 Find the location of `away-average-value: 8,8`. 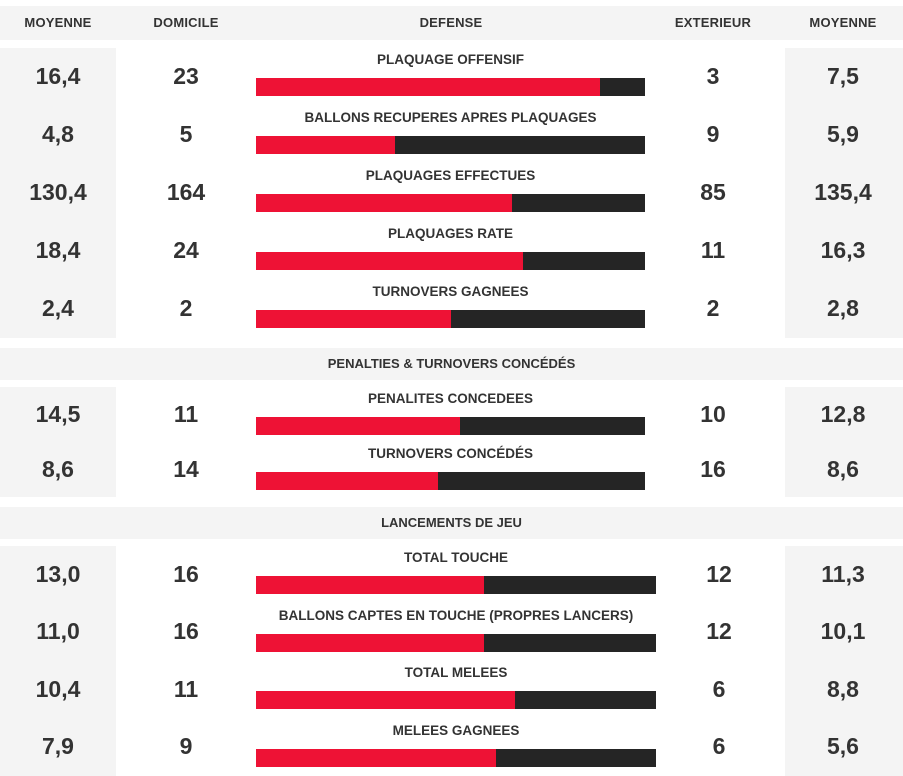

away-average-value: 8,8 is located at coordinates (843, 688).